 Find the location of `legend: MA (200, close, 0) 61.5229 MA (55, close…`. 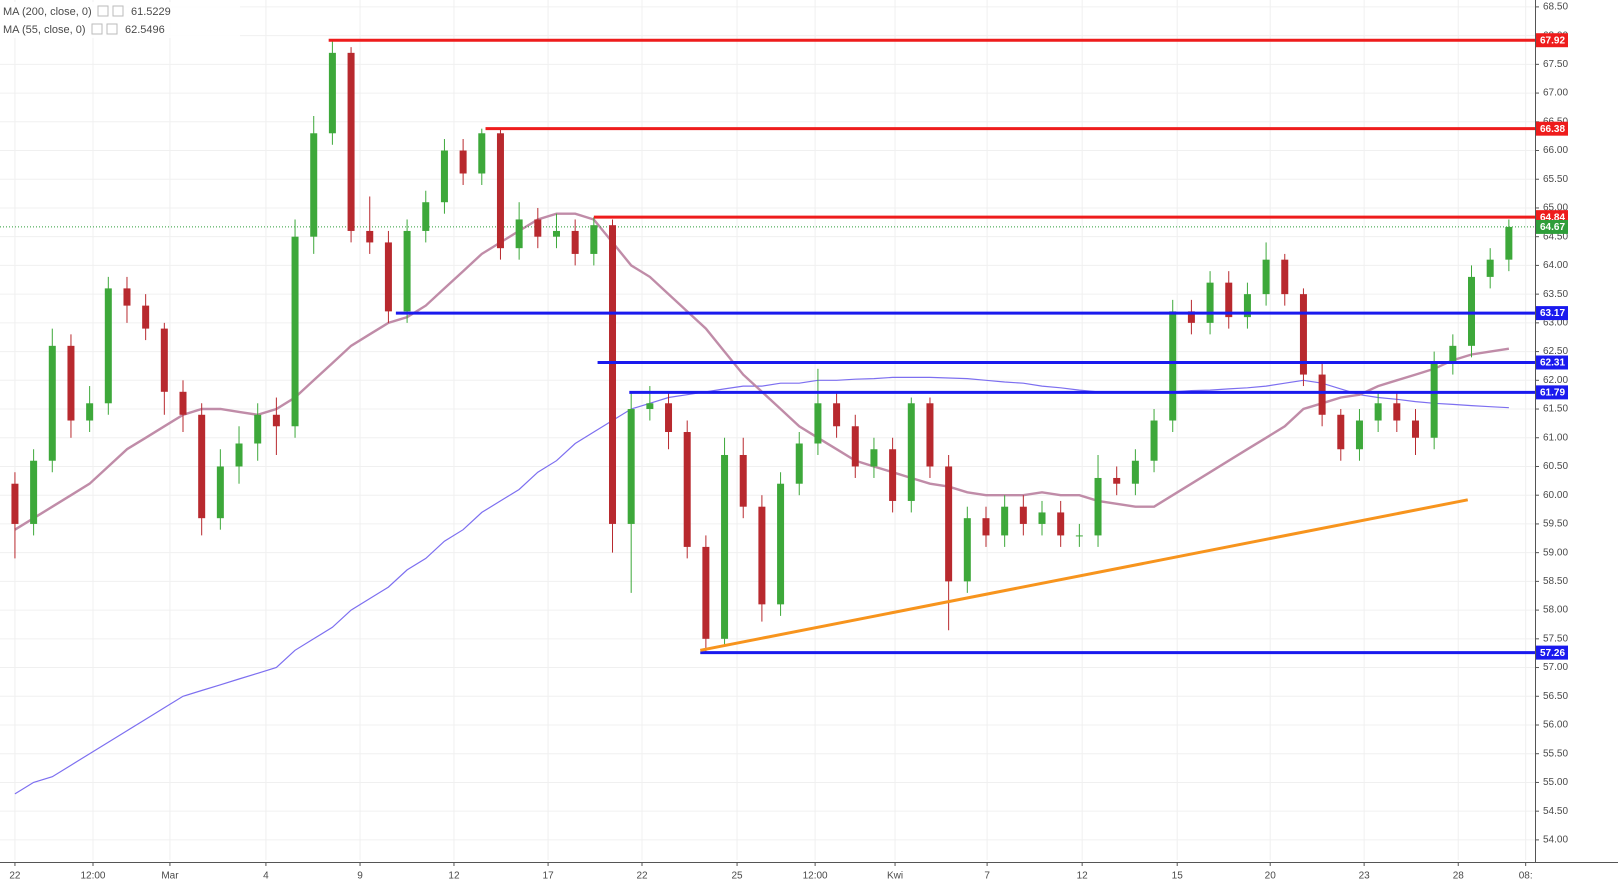

legend: MA (200, close, 0) 61.5229 MA (55, close… is located at coordinates (120, 20).